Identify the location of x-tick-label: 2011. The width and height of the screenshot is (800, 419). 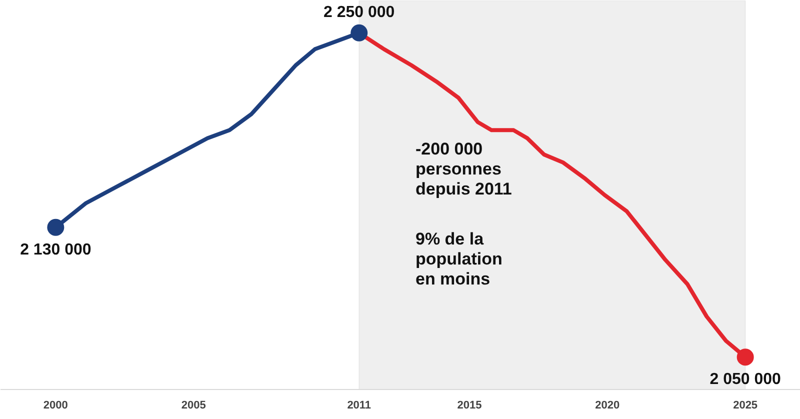
(359, 406).